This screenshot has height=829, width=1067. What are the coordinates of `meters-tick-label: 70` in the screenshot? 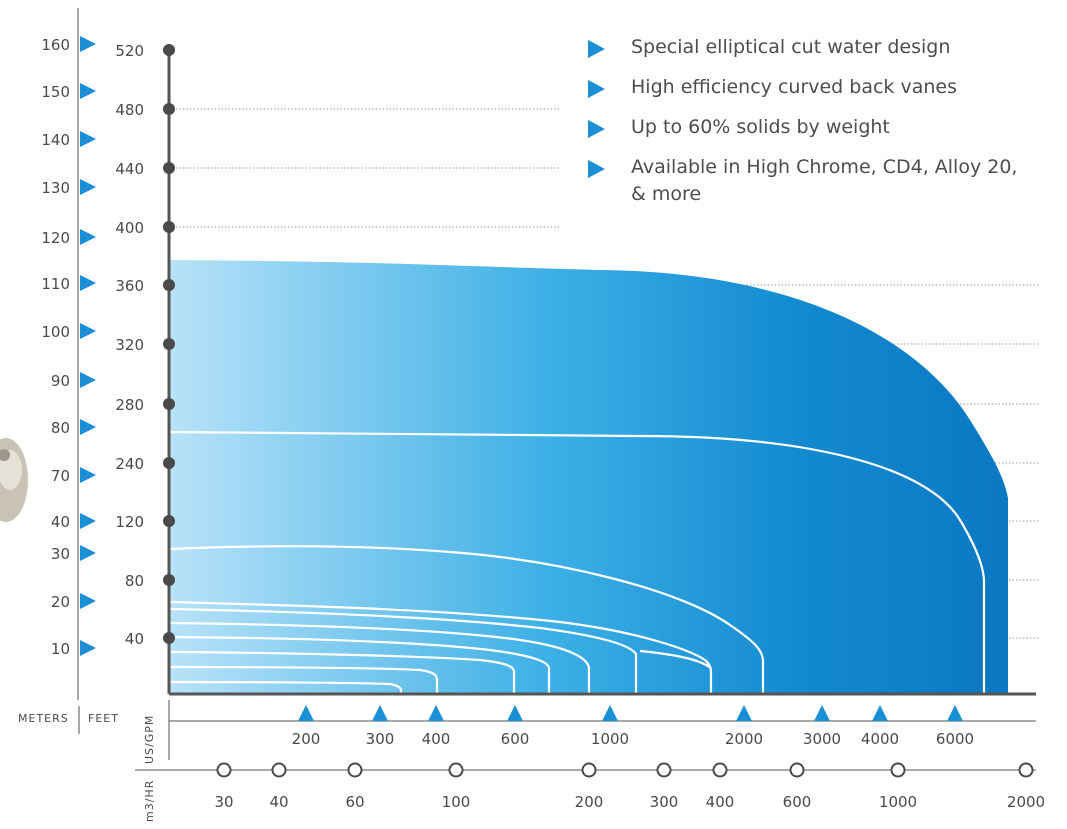 It's located at (60, 476).